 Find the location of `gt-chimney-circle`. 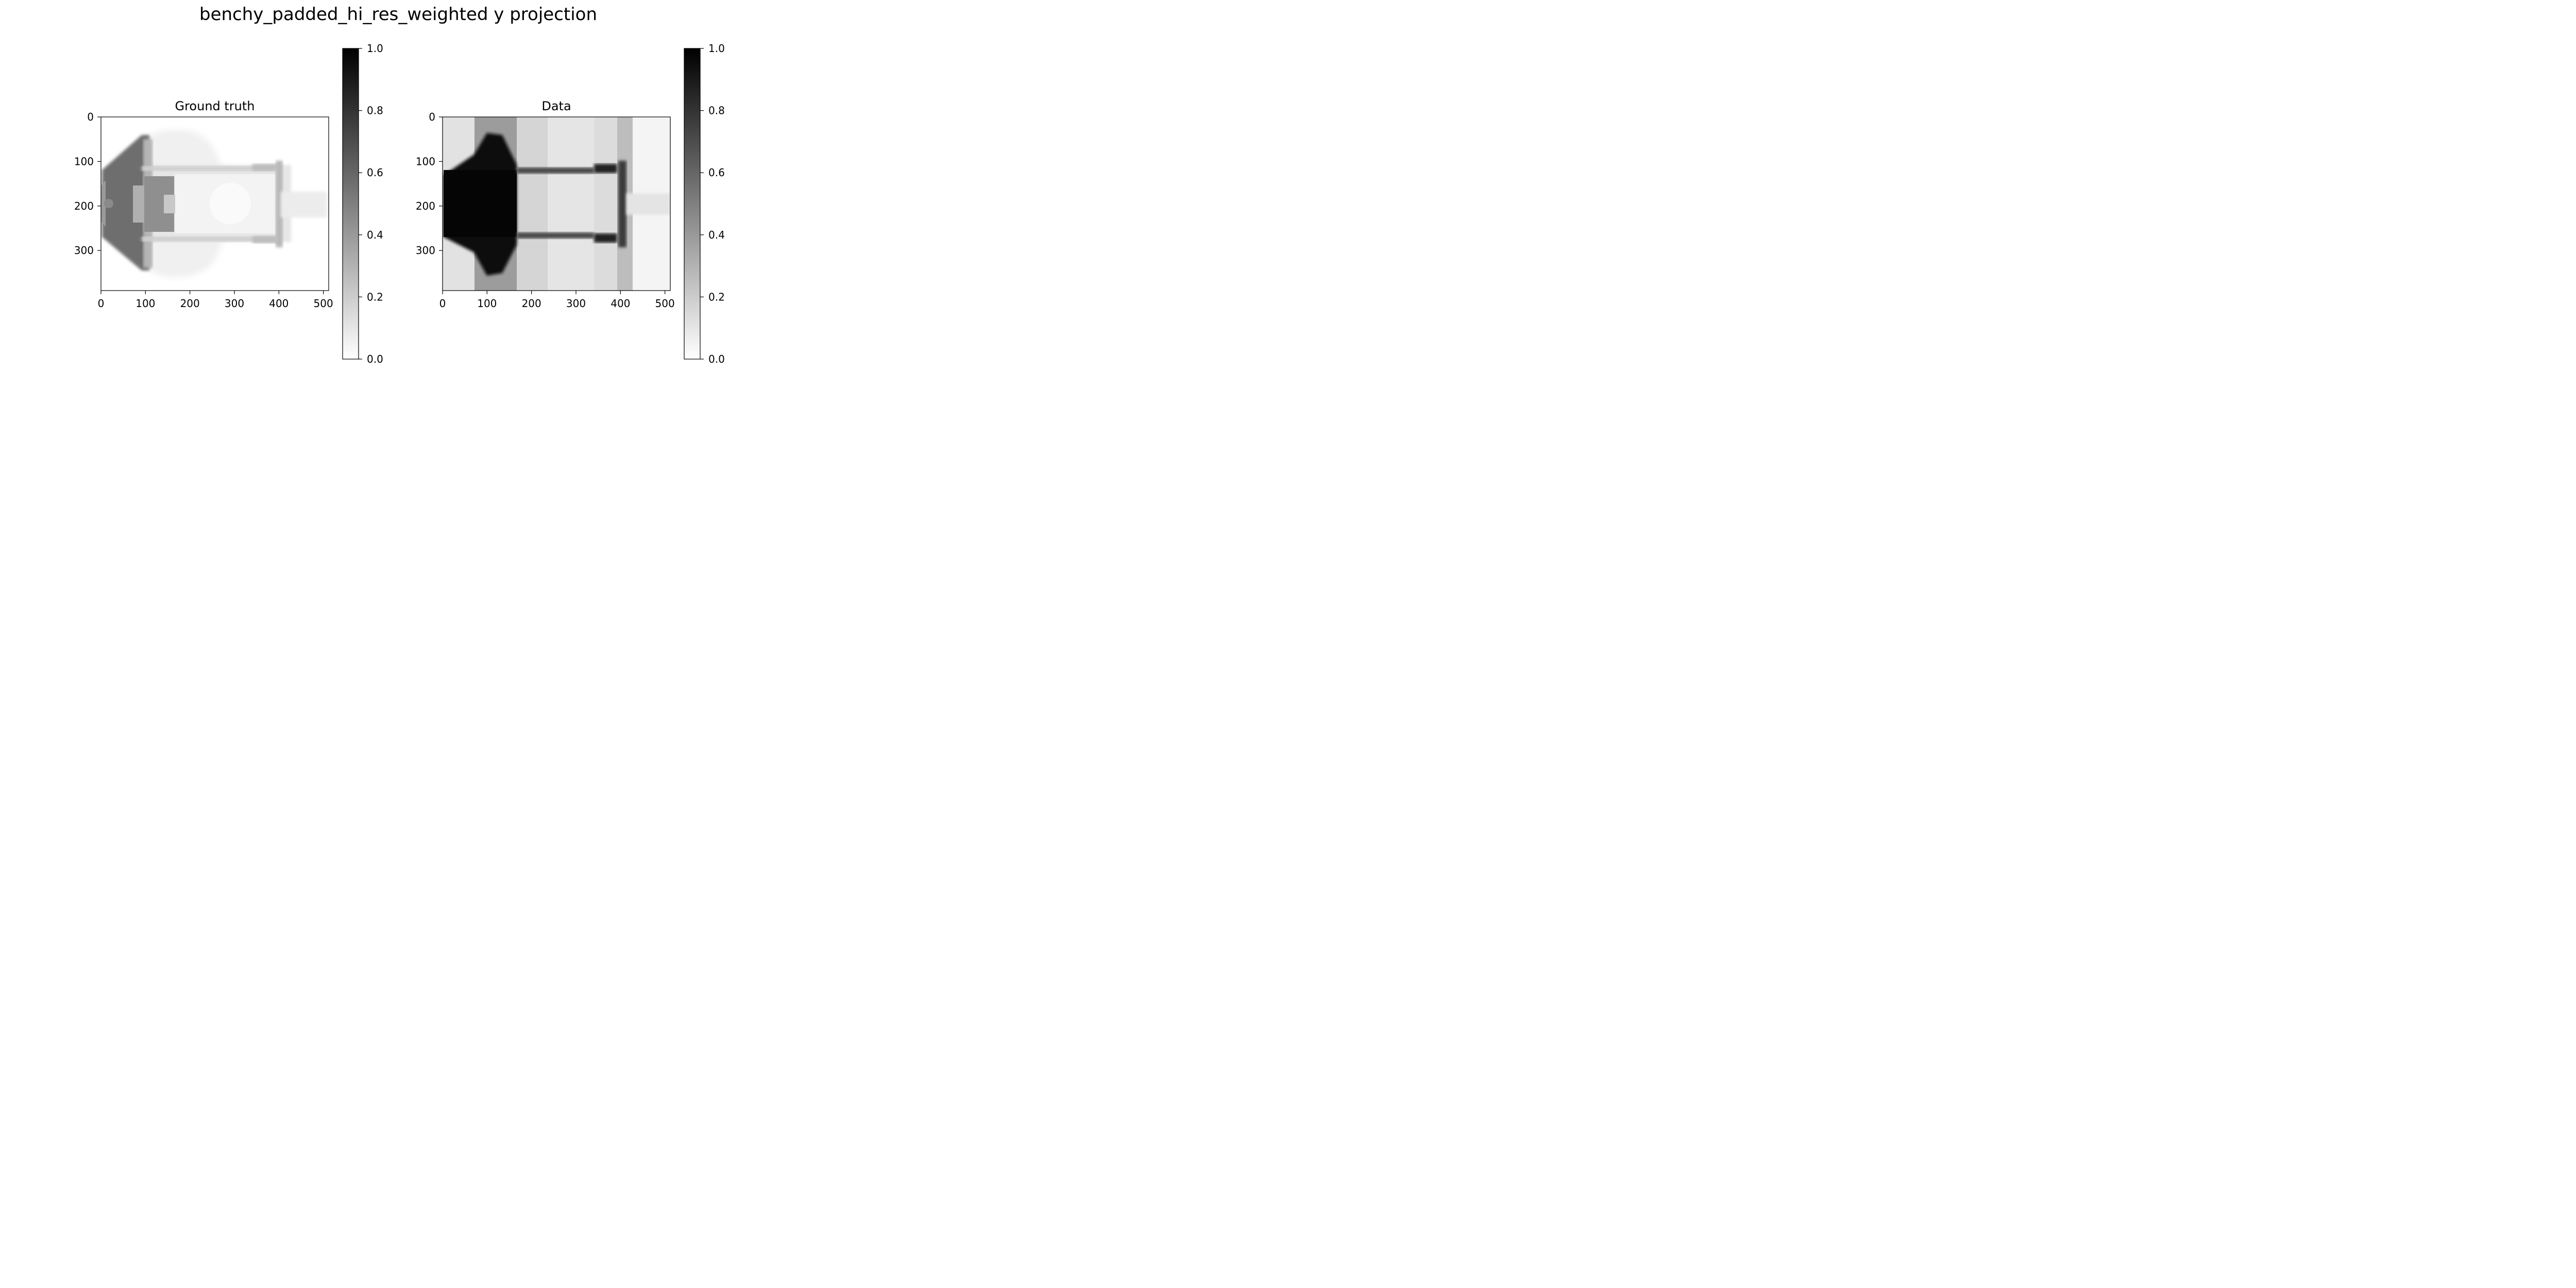

gt-chimney-circle is located at coordinates (231, 203).